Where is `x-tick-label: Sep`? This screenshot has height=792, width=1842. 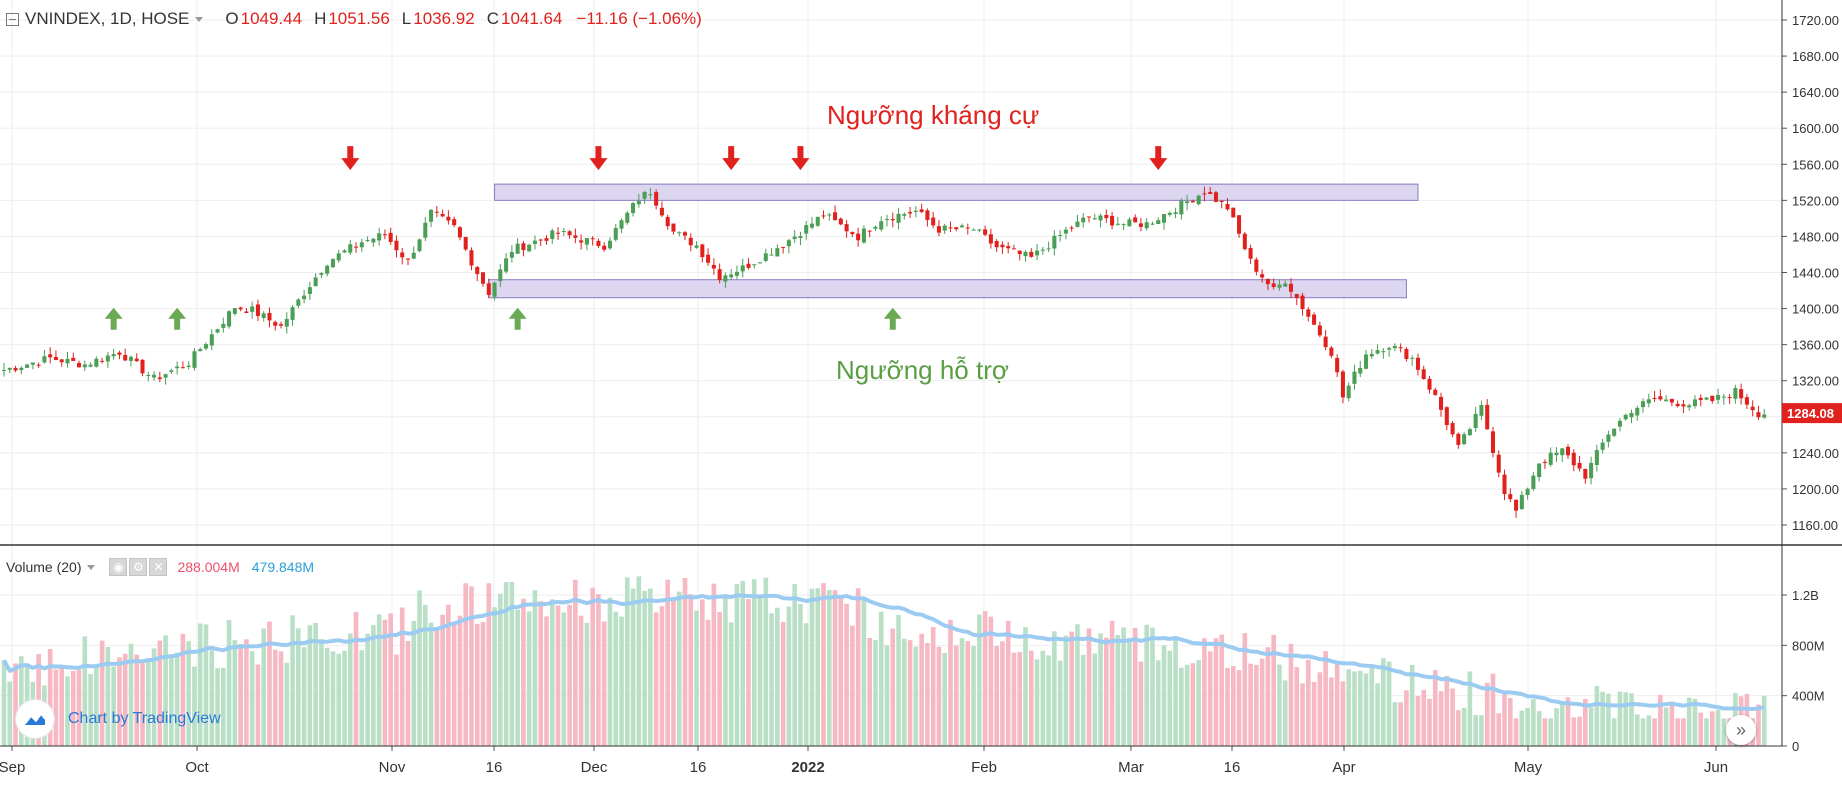 x-tick-label: Sep is located at coordinates (12, 767).